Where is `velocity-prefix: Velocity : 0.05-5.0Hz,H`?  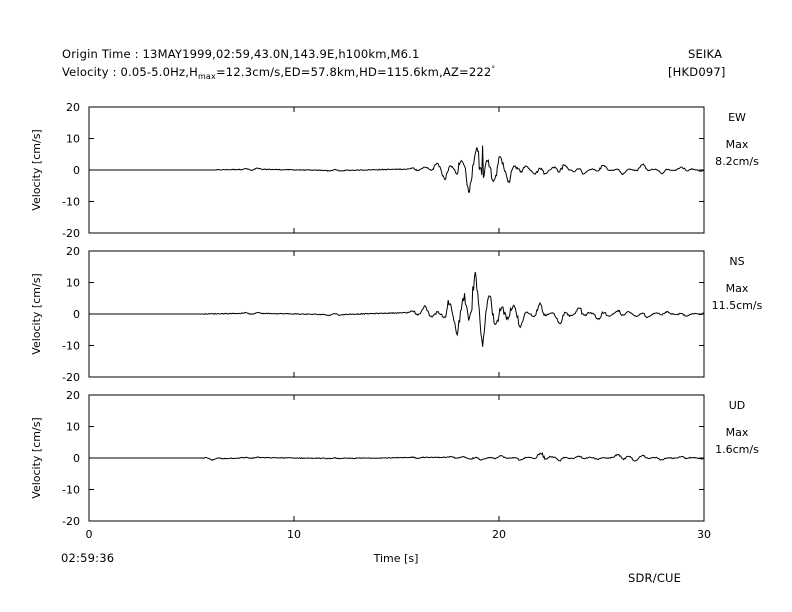
velocity-prefix: Velocity : 0.05-5.0Hz,H is located at coordinates (130, 72).